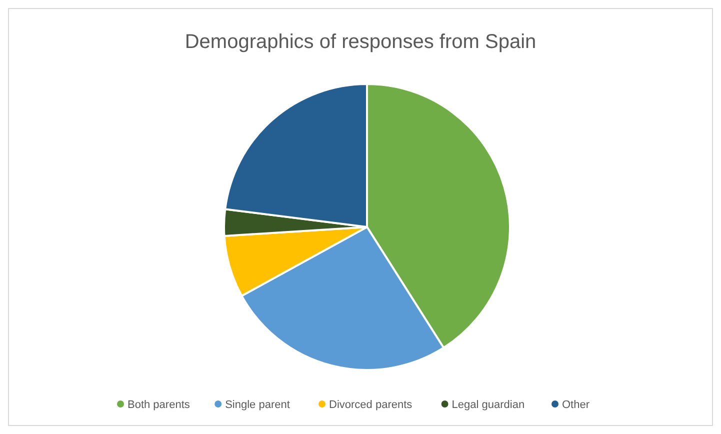  Describe the element at coordinates (576, 405) in the screenshot. I see `legend-label: Other` at that location.